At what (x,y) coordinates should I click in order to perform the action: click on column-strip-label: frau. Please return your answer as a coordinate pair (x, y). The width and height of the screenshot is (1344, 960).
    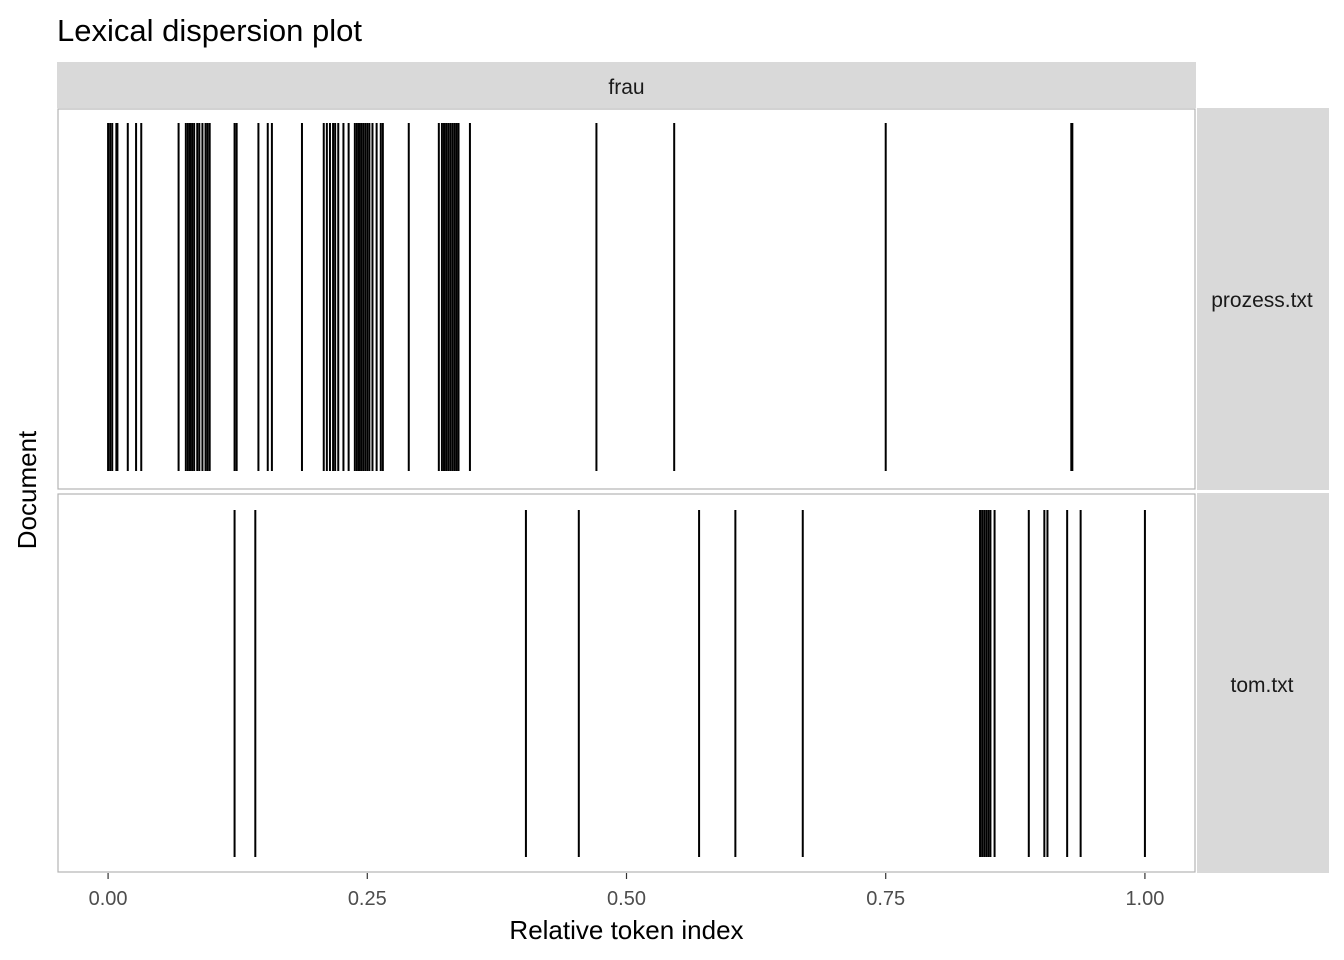
    Looking at the image, I should click on (626, 87).